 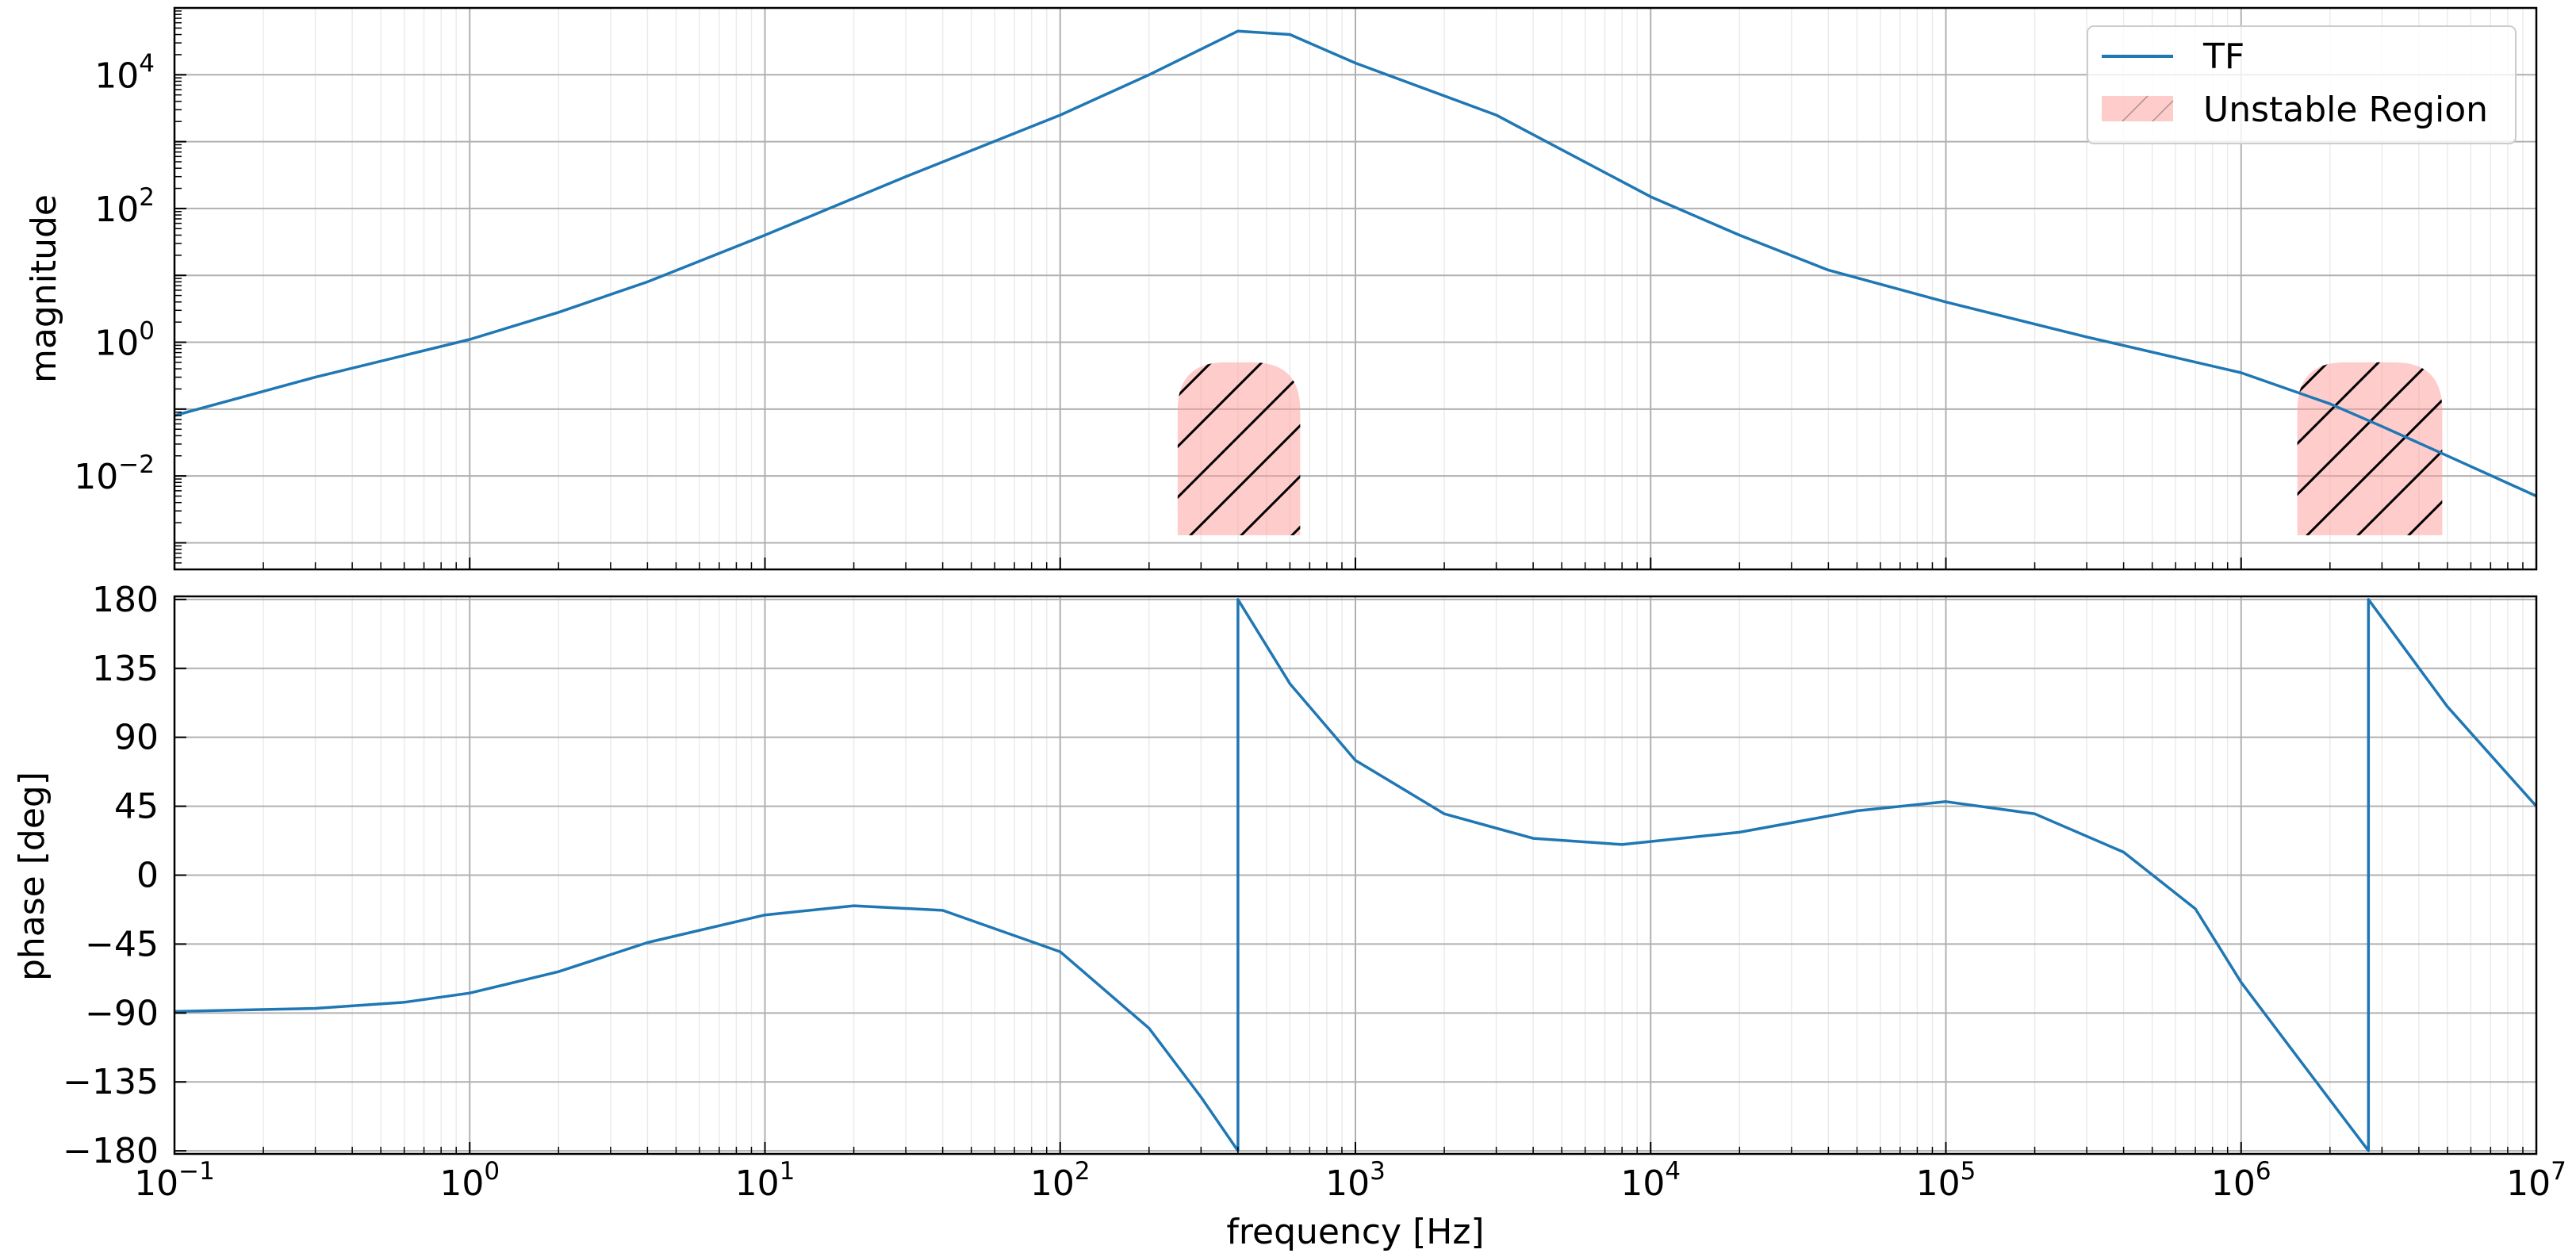 I want to click on frequency-x-tick-label: 10⁵, so click(x=1946, y=1181).